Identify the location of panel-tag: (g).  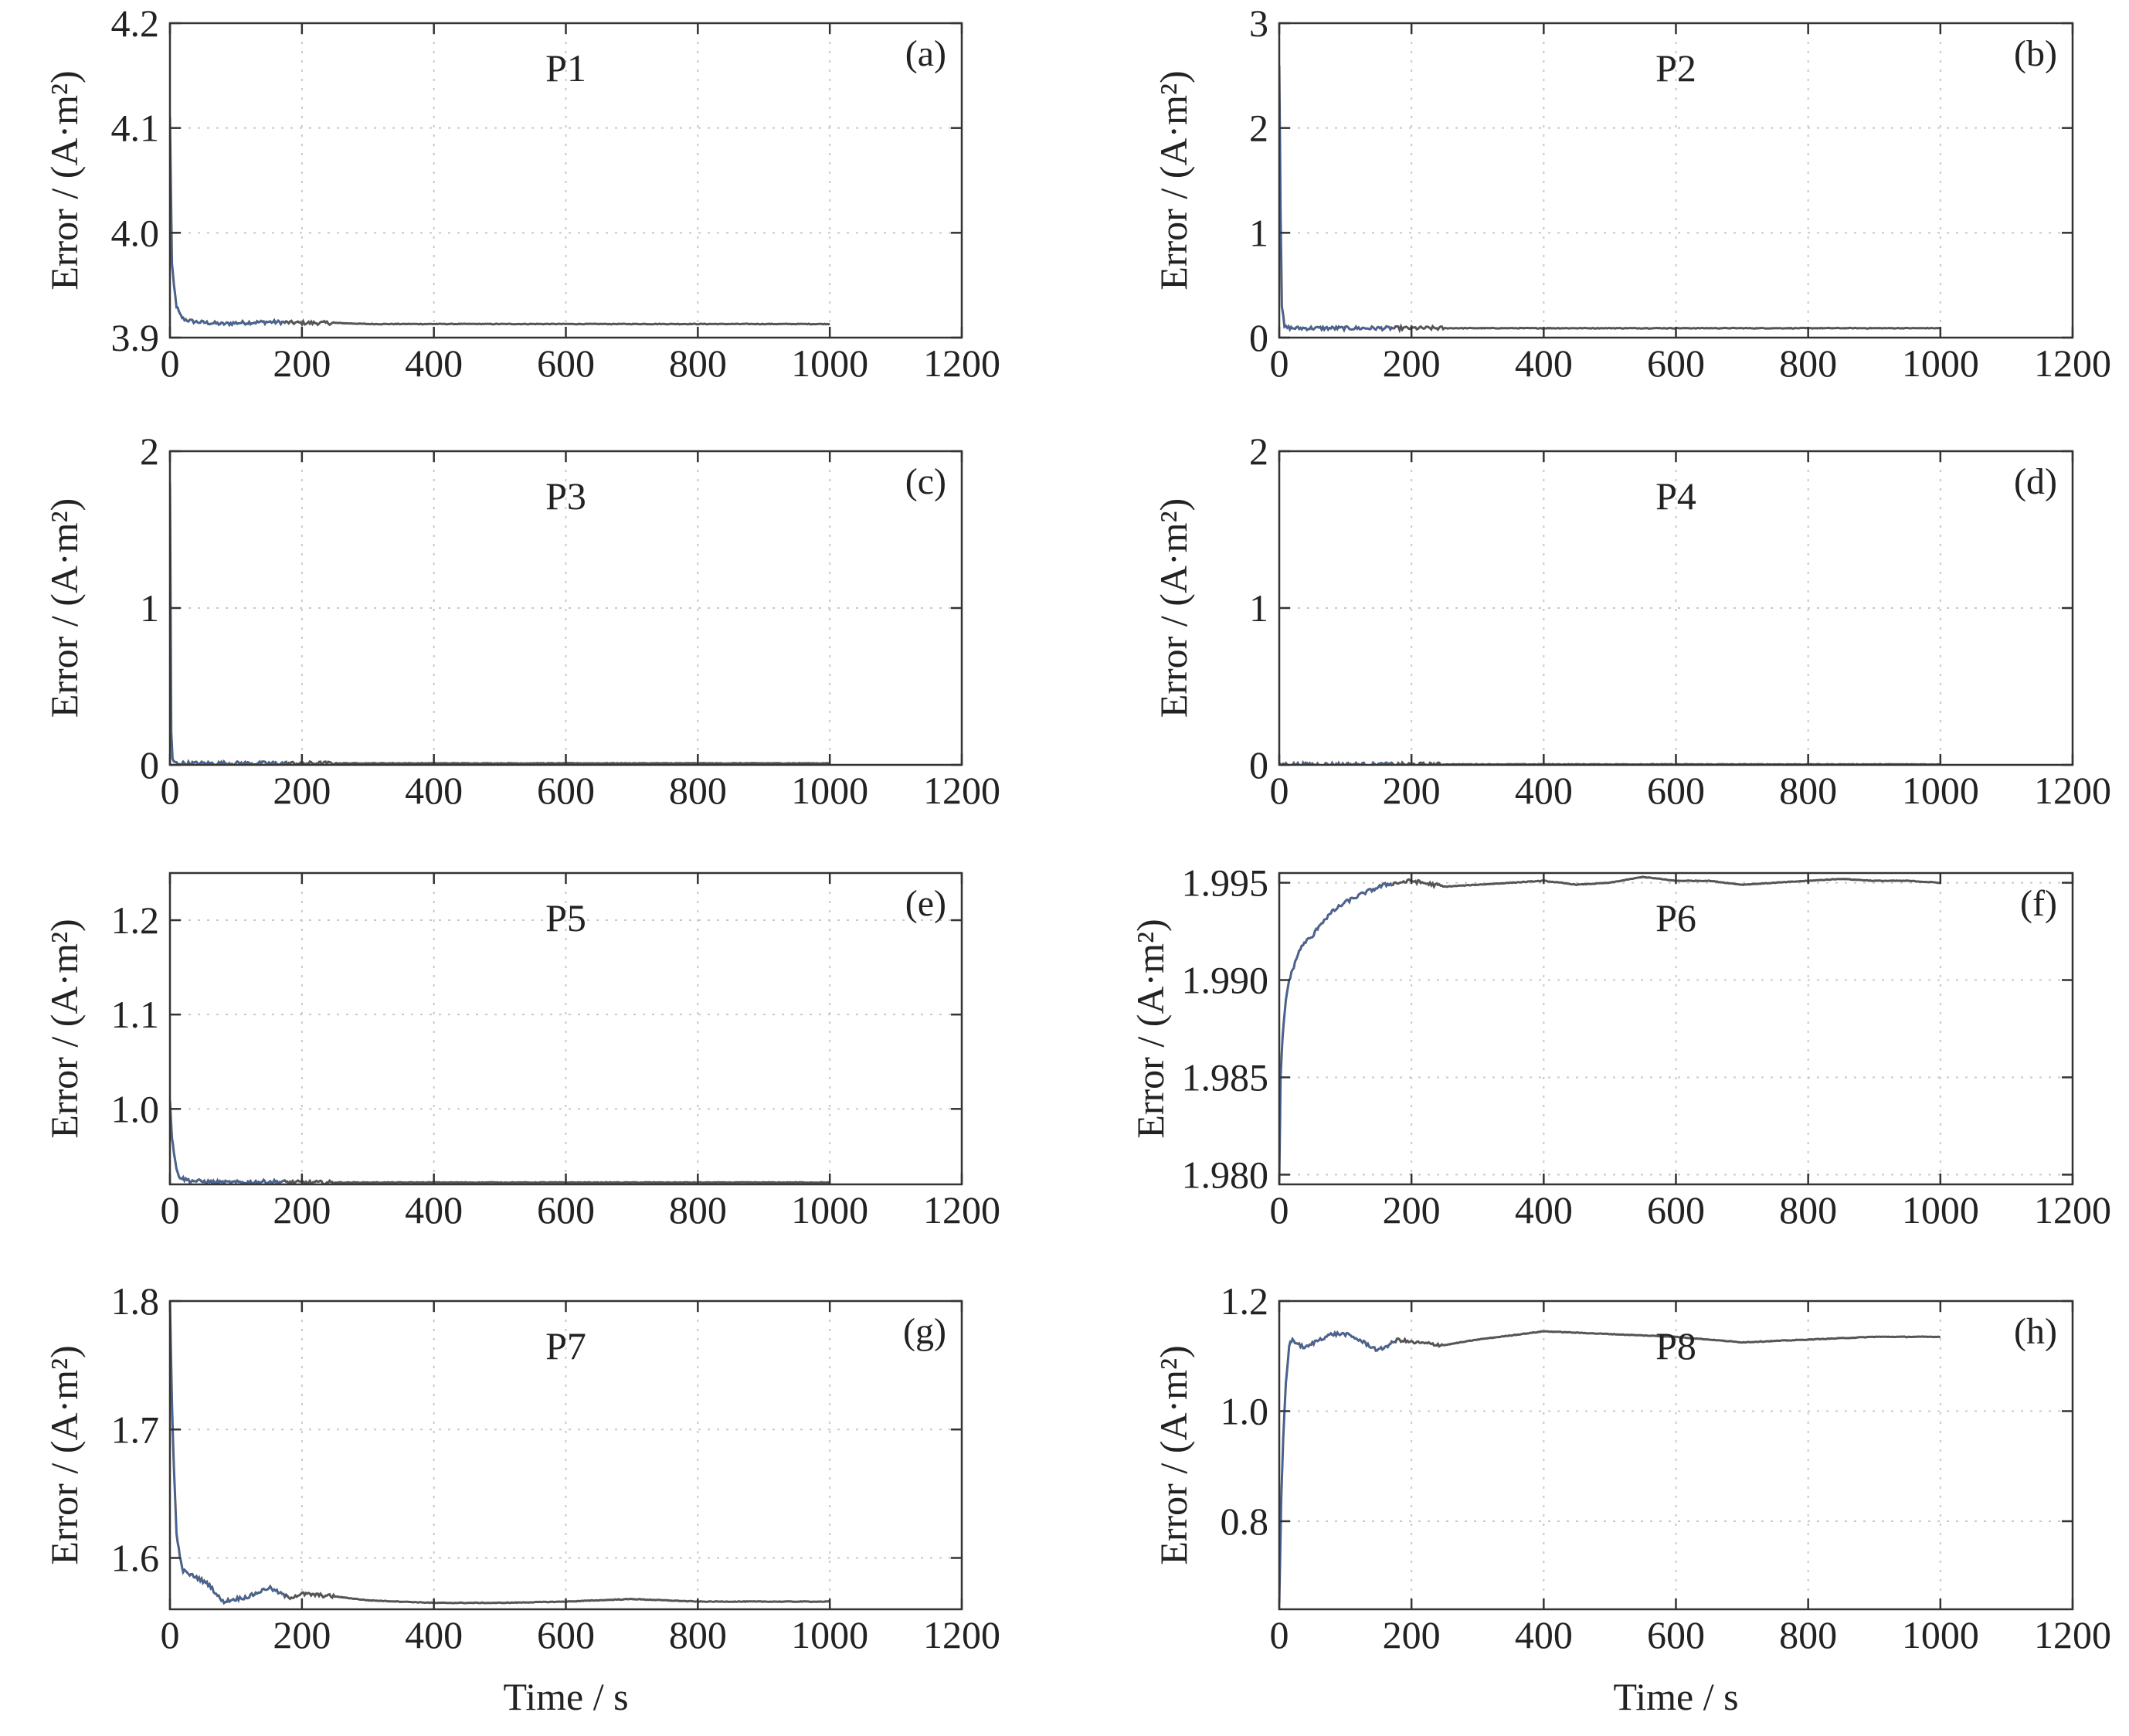
(925, 1331).